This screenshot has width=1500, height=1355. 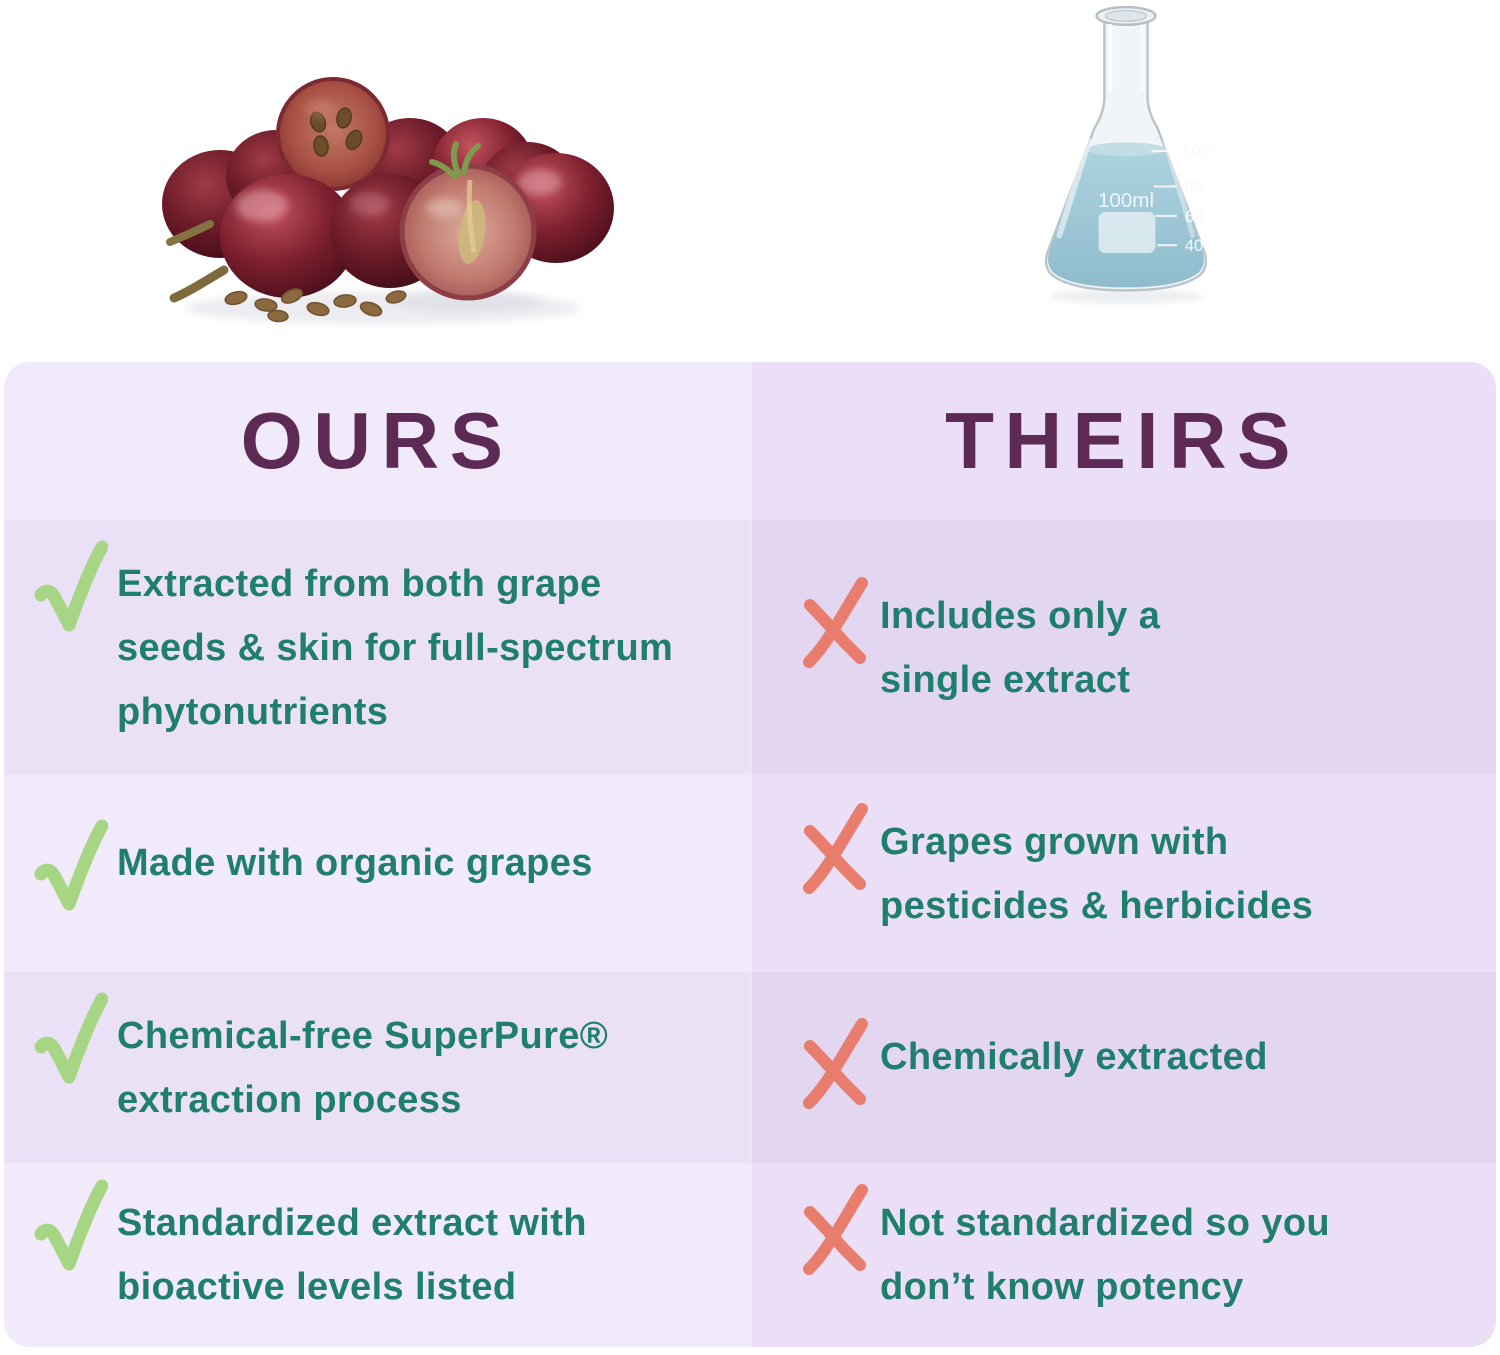 What do you see at coordinates (1194, 245) in the screenshot?
I see `flask-grad-40: 40` at bounding box center [1194, 245].